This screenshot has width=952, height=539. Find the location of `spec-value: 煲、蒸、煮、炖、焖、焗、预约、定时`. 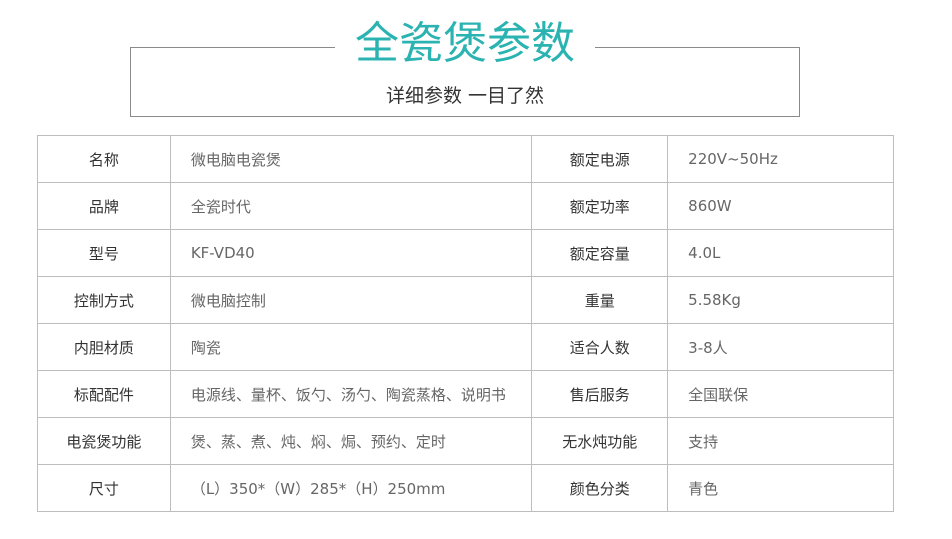

spec-value: 煲、蒸、煮、炖、焖、焗、预约、定时 is located at coordinates (351, 441).